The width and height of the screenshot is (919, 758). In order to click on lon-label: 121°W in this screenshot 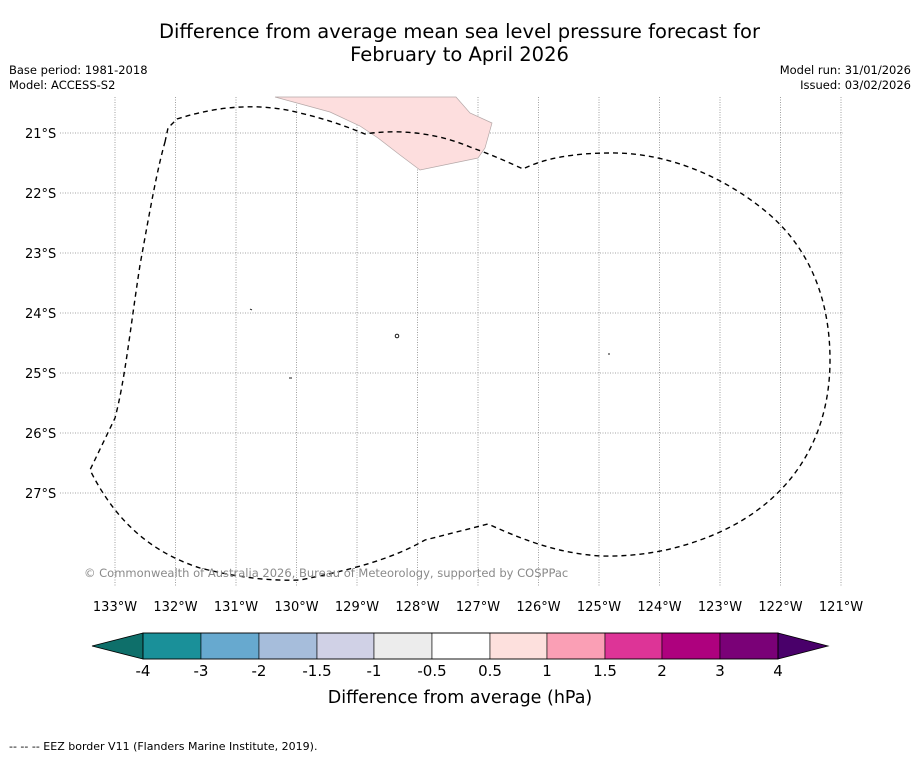, I will do `click(841, 607)`.